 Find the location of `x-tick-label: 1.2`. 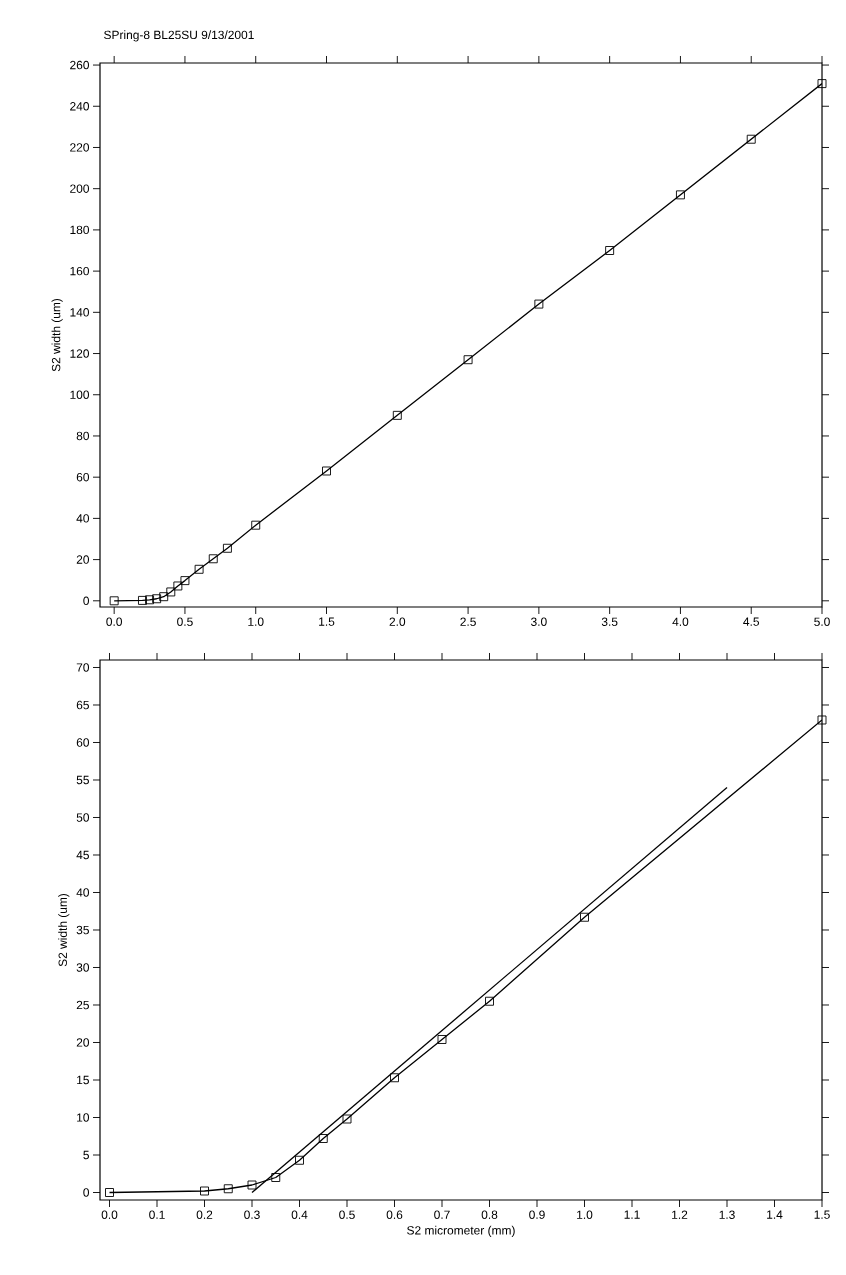

x-tick-label: 1.2 is located at coordinates (680, 1214).